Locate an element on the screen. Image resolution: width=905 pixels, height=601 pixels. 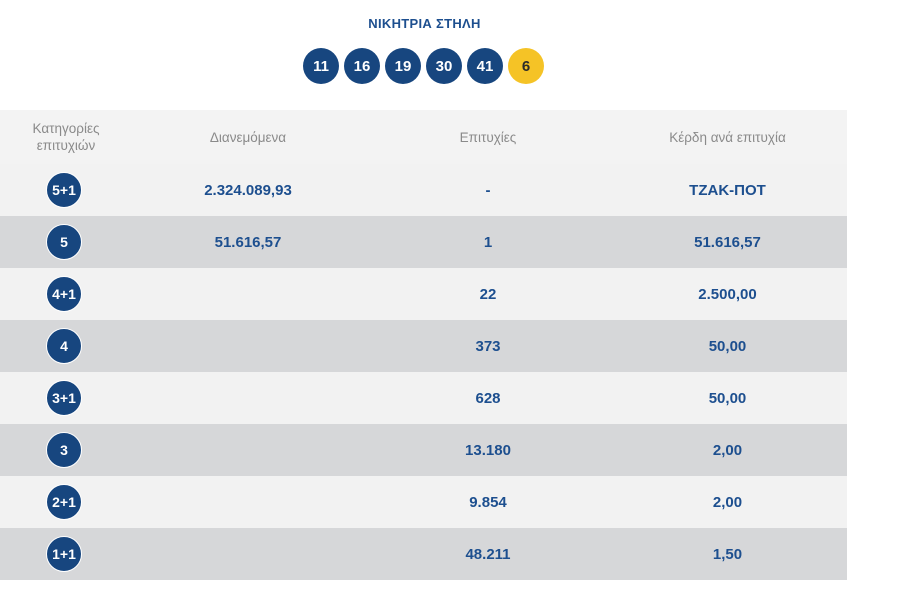
distributed-cell: 2.324.089,93 is located at coordinates (248, 190).